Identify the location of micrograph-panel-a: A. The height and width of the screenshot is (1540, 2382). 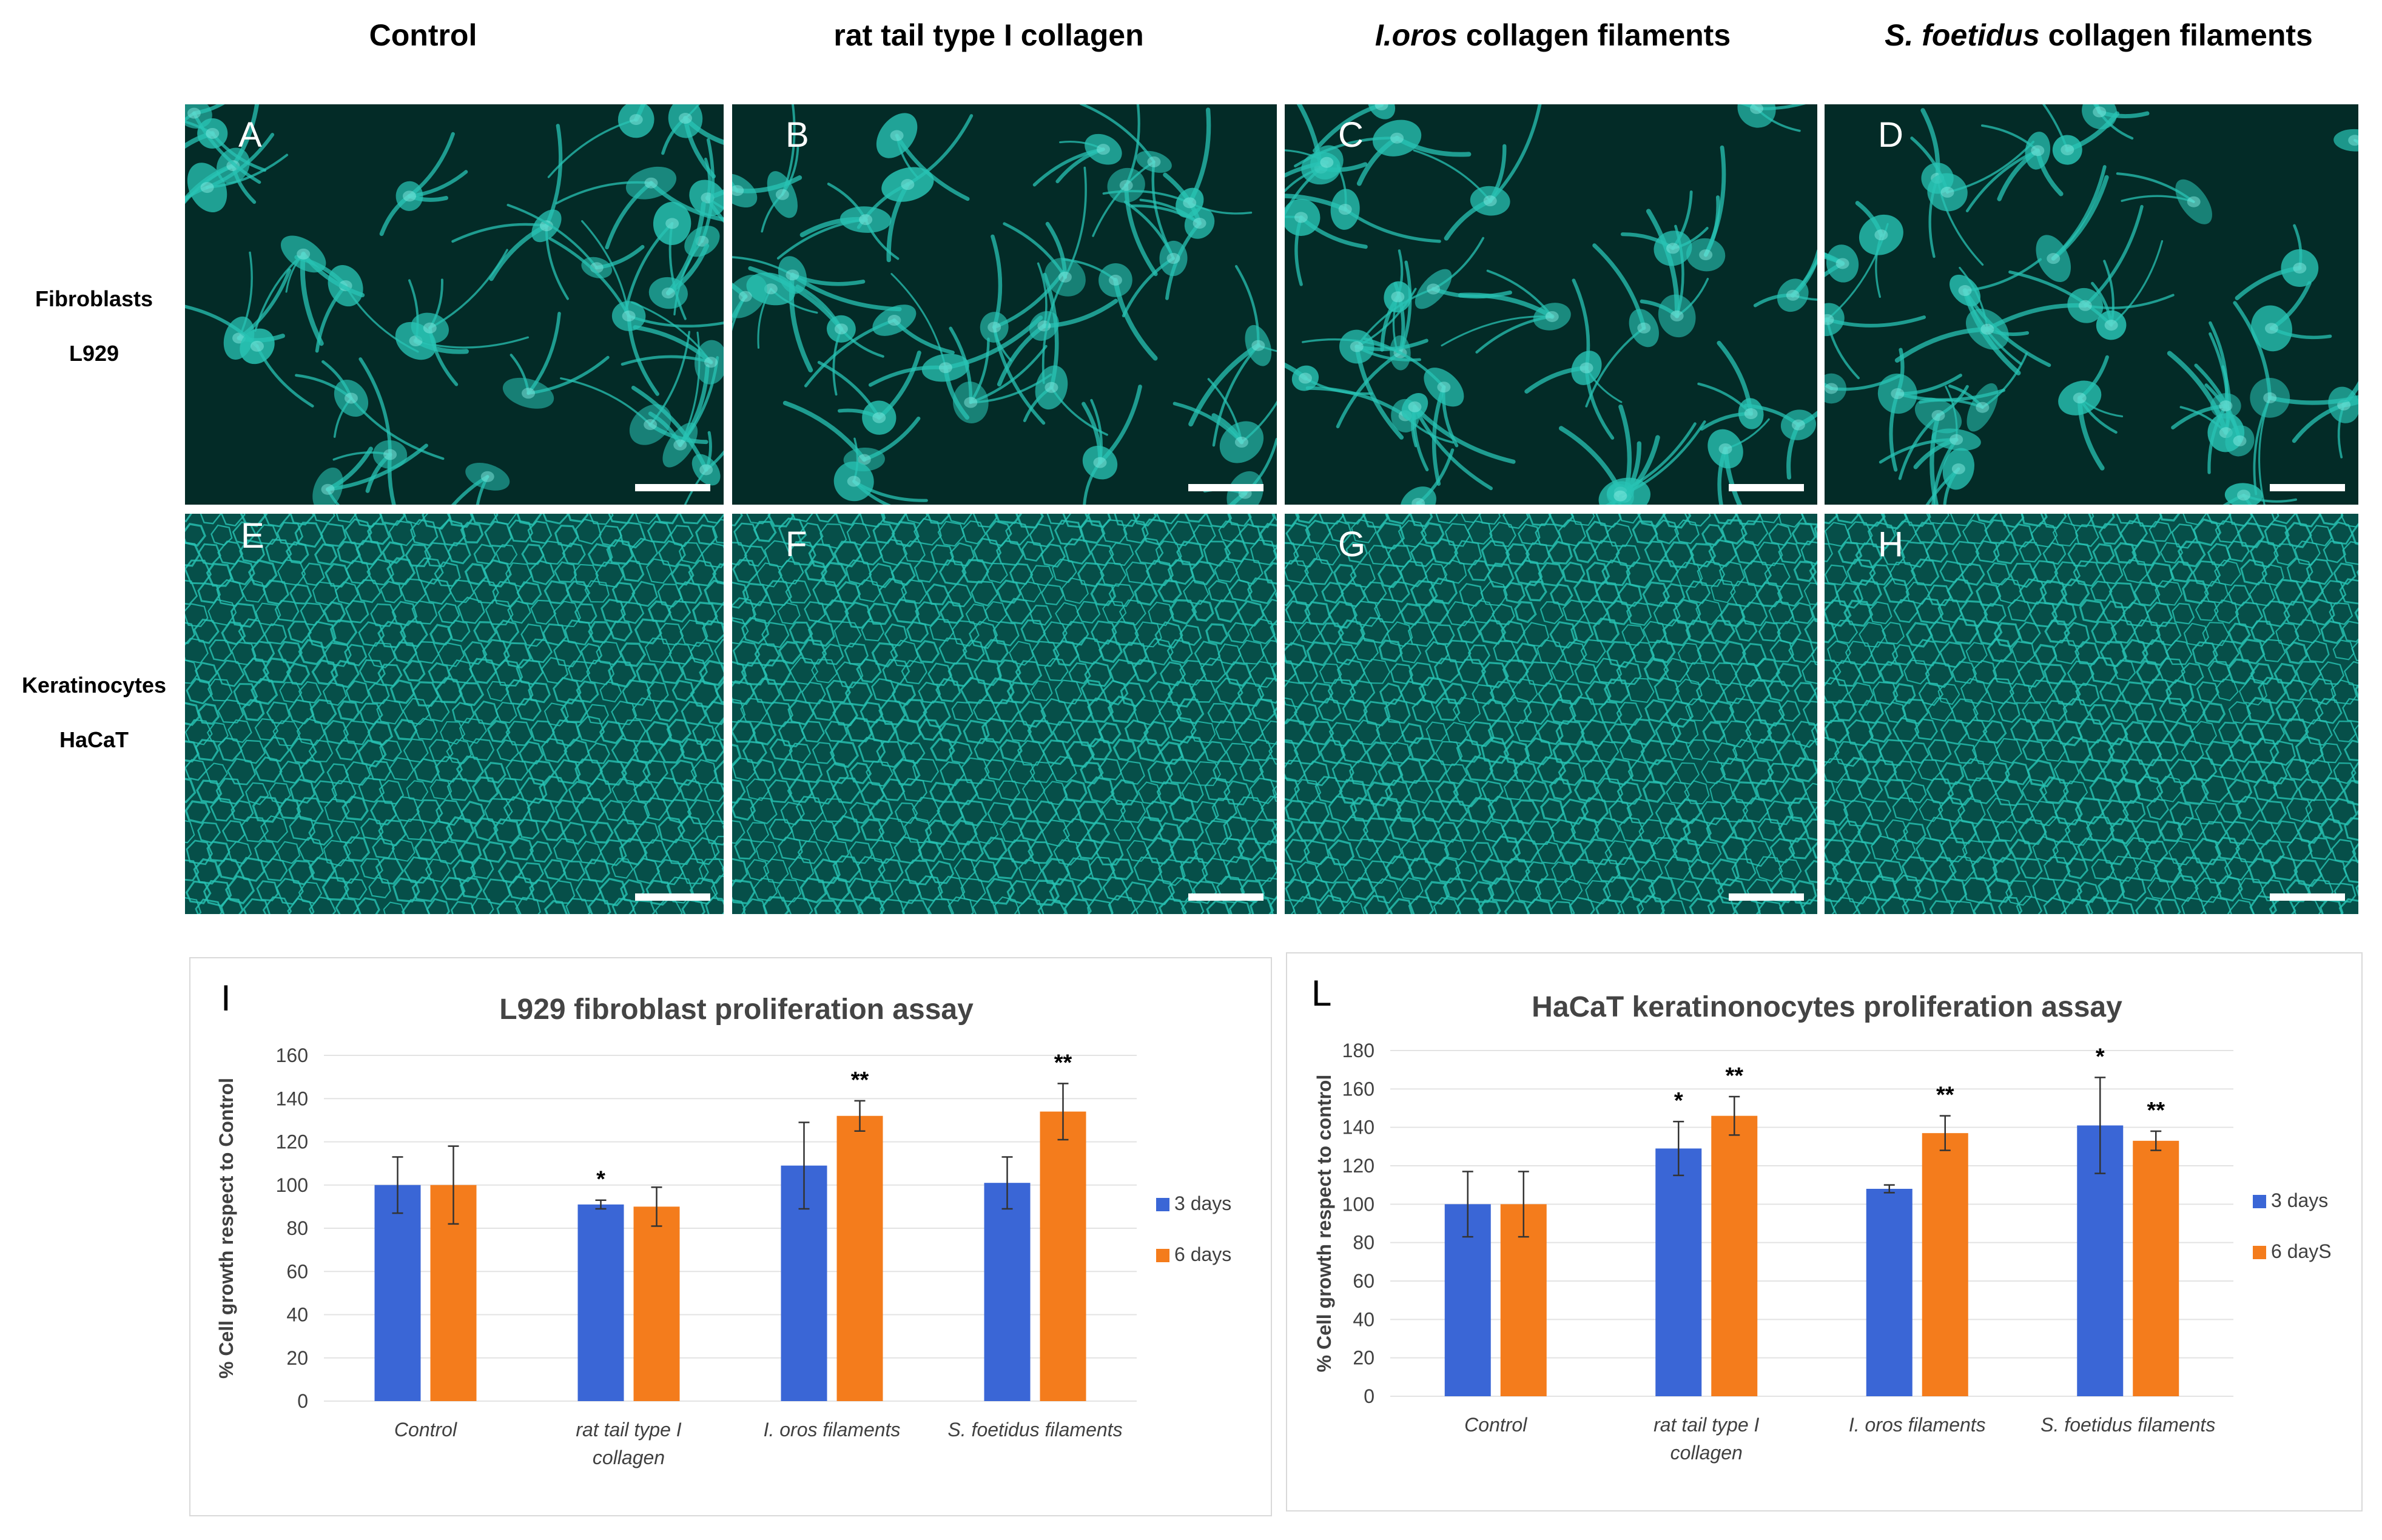
(455, 305).